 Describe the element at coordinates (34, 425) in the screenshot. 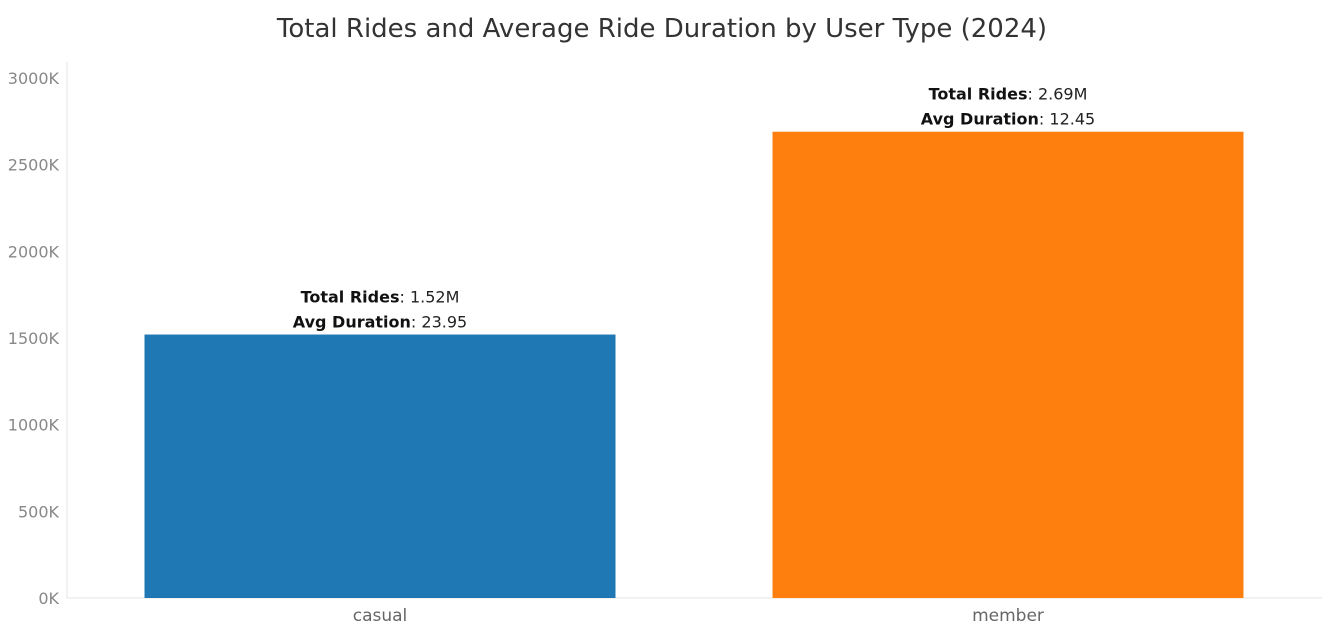

I see `y-tick-label: 1000K` at that location.